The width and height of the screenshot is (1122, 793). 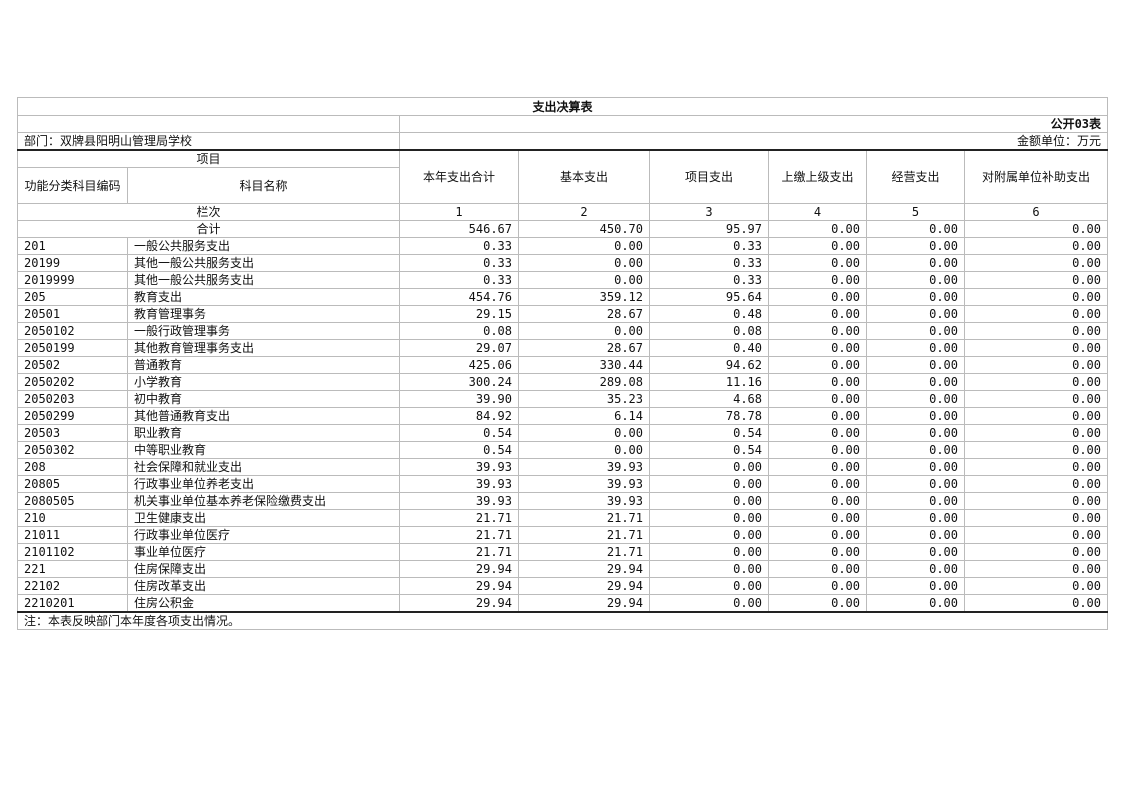 I want to click on amount-cell: 0.08, so click(x=459, y=331).